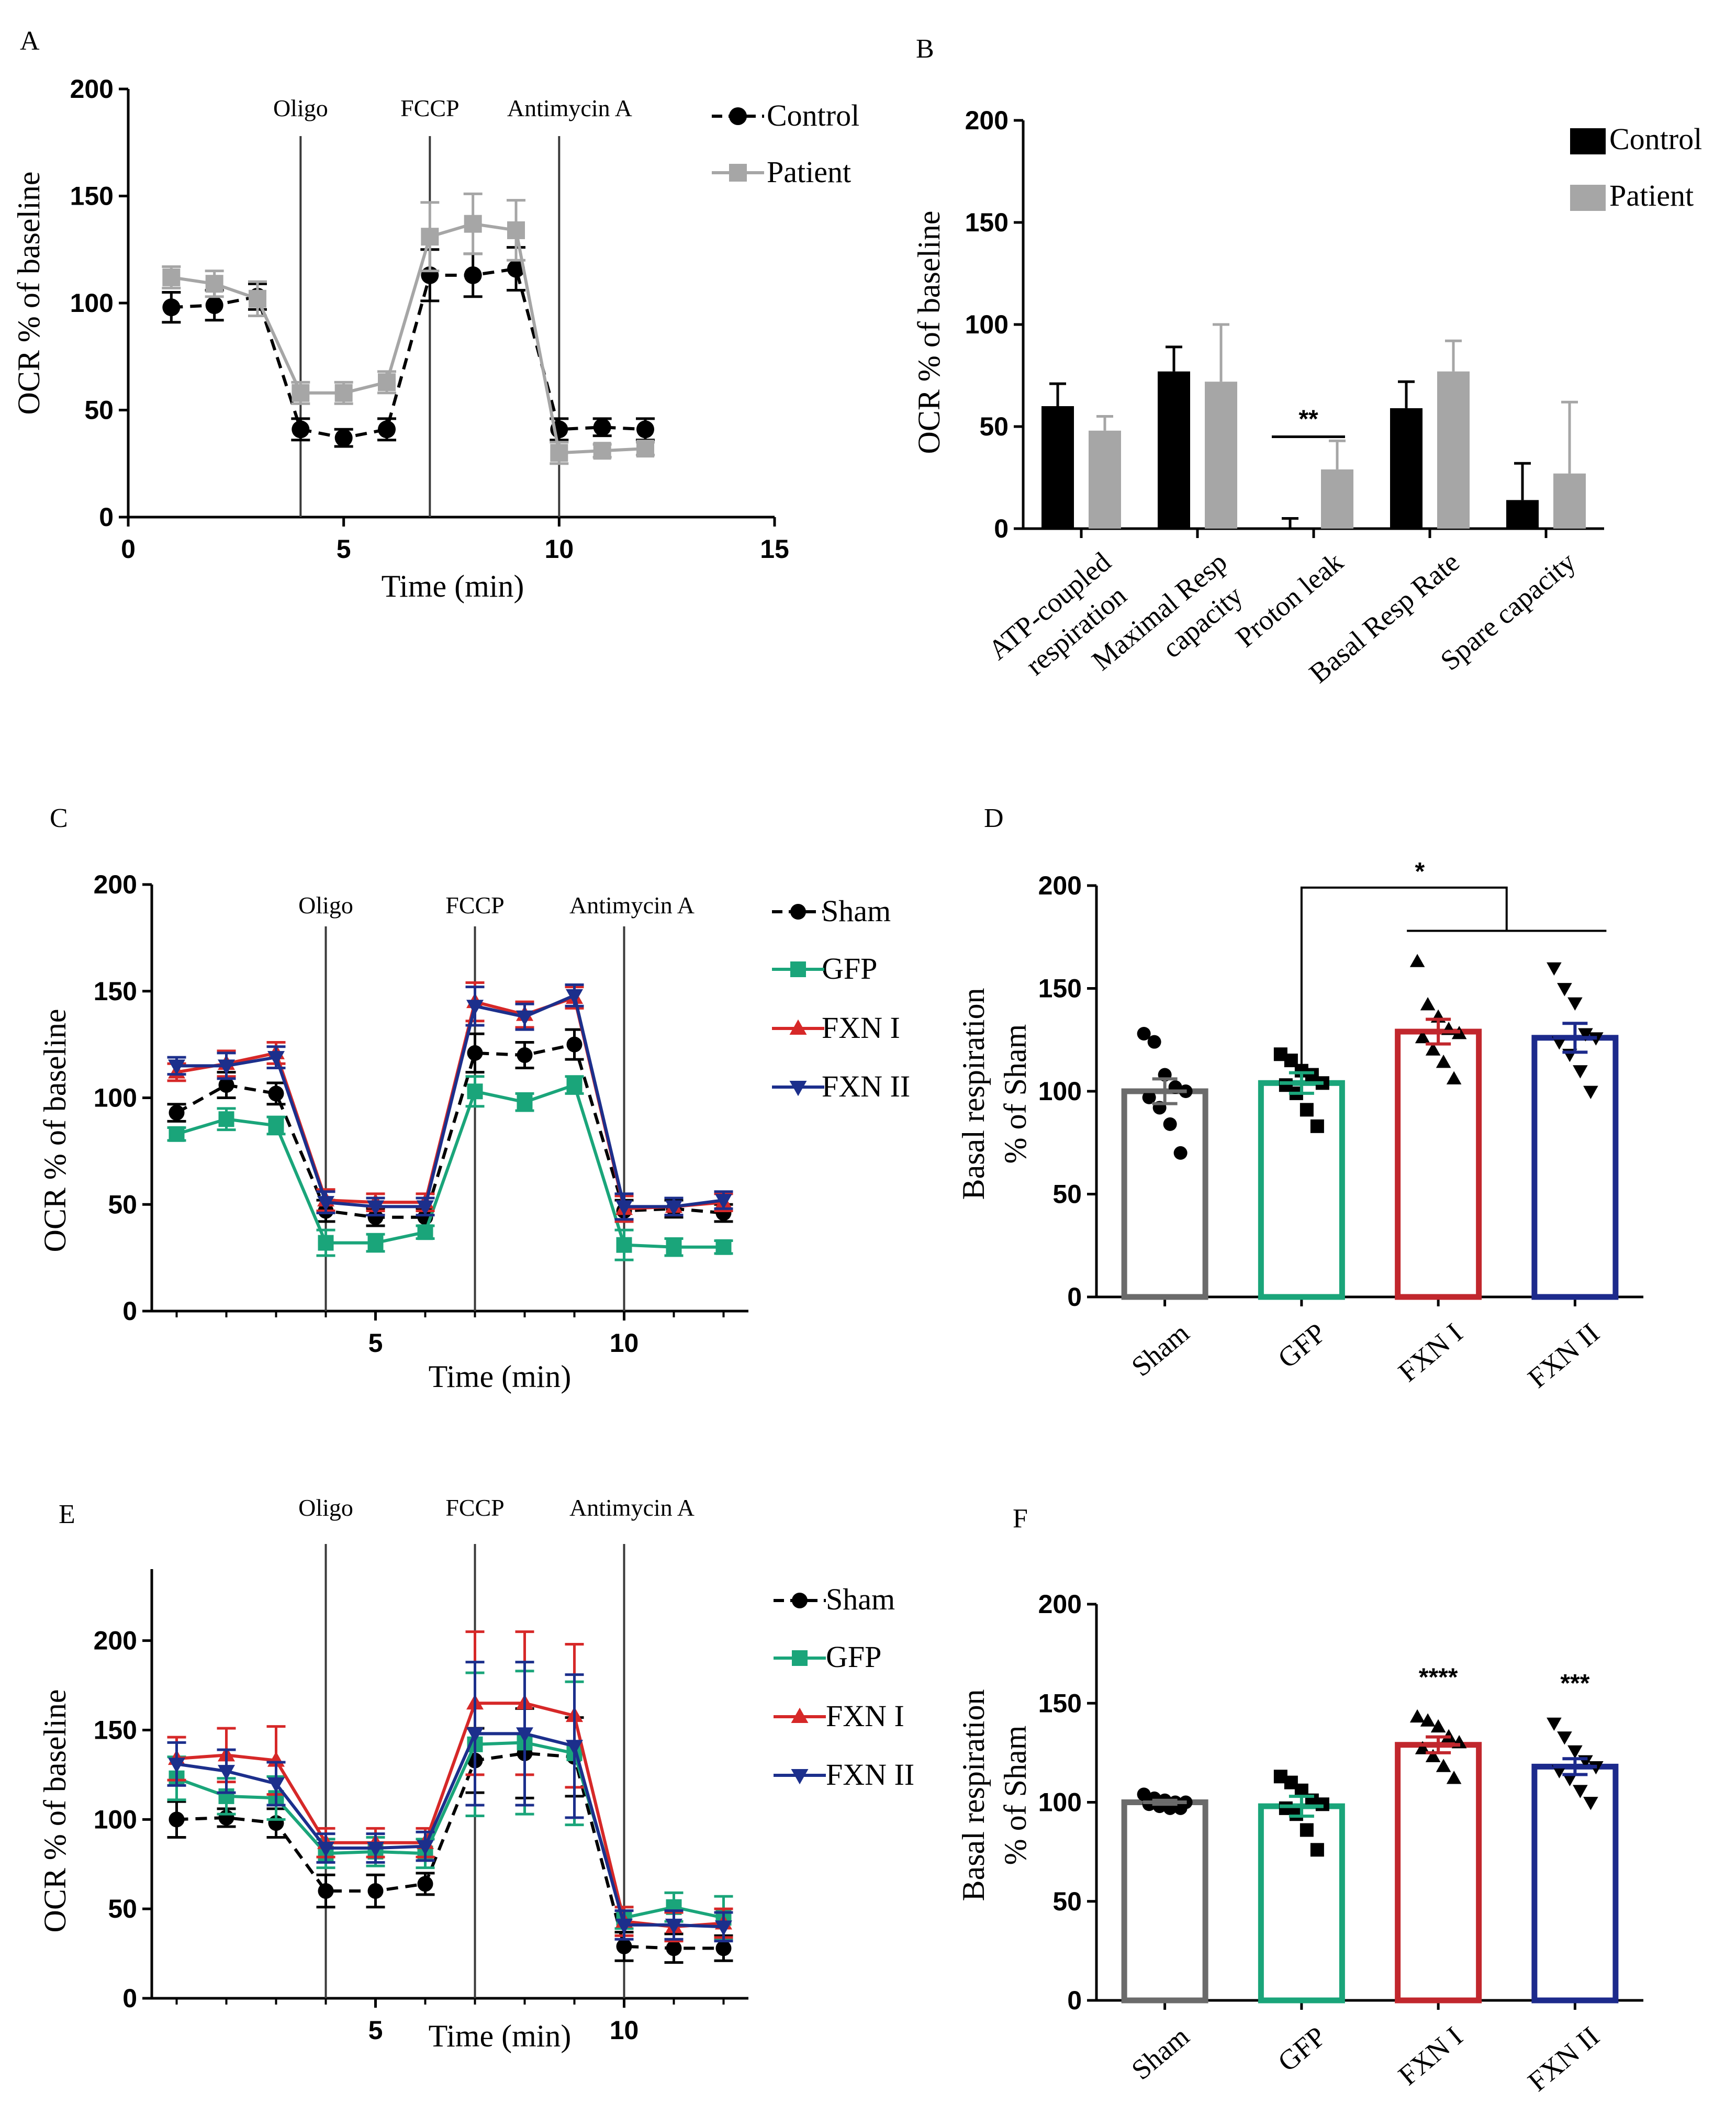  What do you see at coordinates (798, 969) in the screenshot?
I see `legend-marker-gfp` at bounding box center [798, 969].